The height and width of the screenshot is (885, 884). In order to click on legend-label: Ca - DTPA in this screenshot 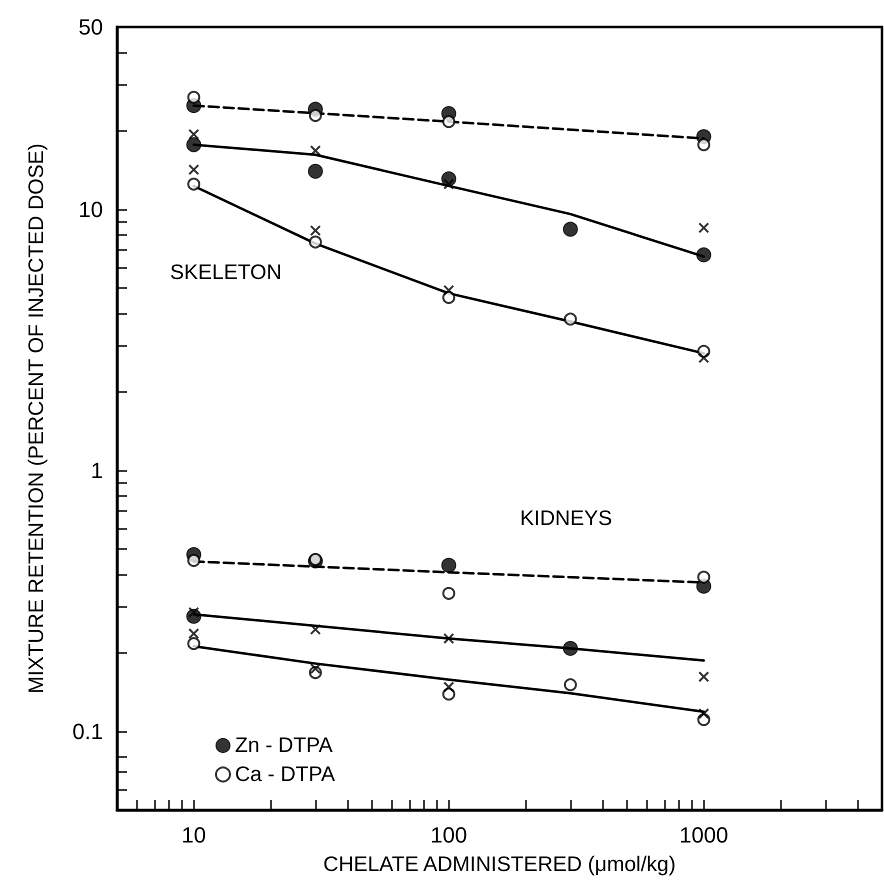, I will do `click(285, 774)`.